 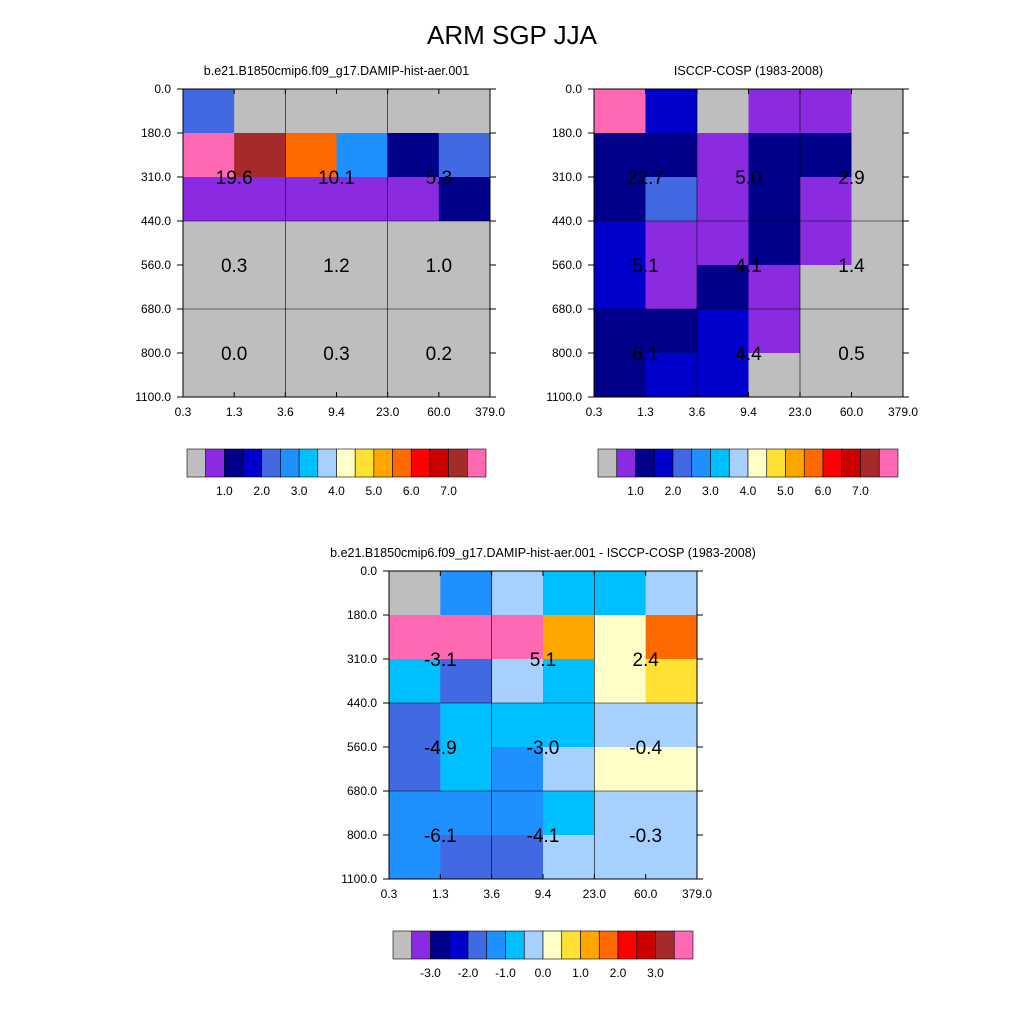 What do you see at coordinates (748, 71) in the screenshot?
I see `panel-title: ISCCP-COSP (1983-2008)` at bounding box center [748, 71].